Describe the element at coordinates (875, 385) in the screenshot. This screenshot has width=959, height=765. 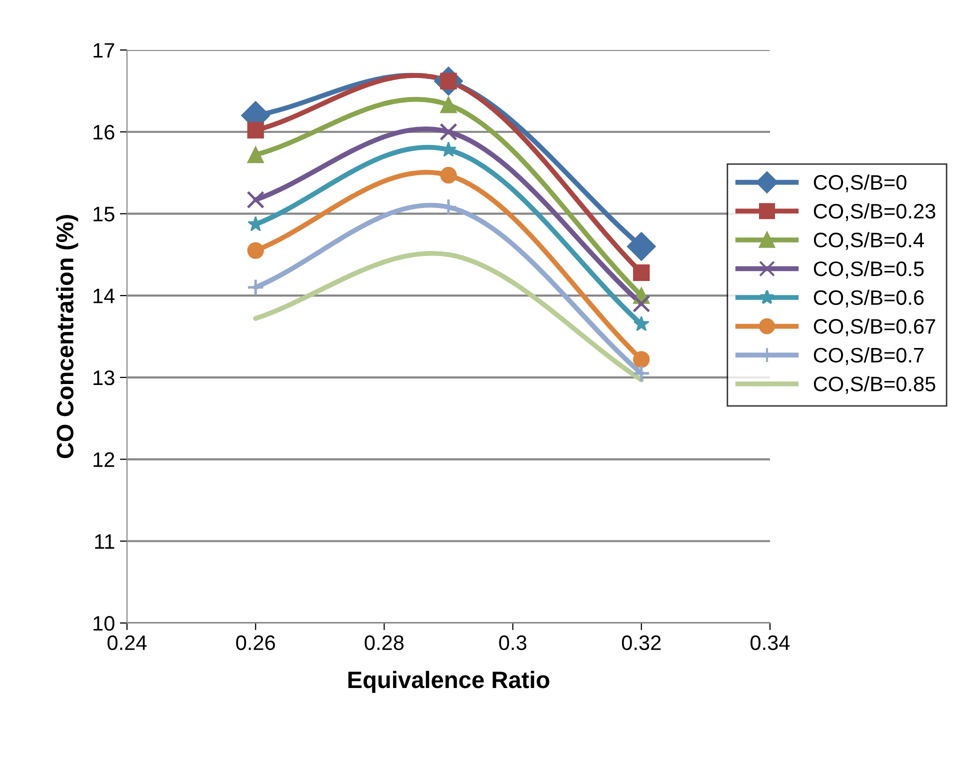
I see `legend-label: CO,S/B=0.85` at that location.